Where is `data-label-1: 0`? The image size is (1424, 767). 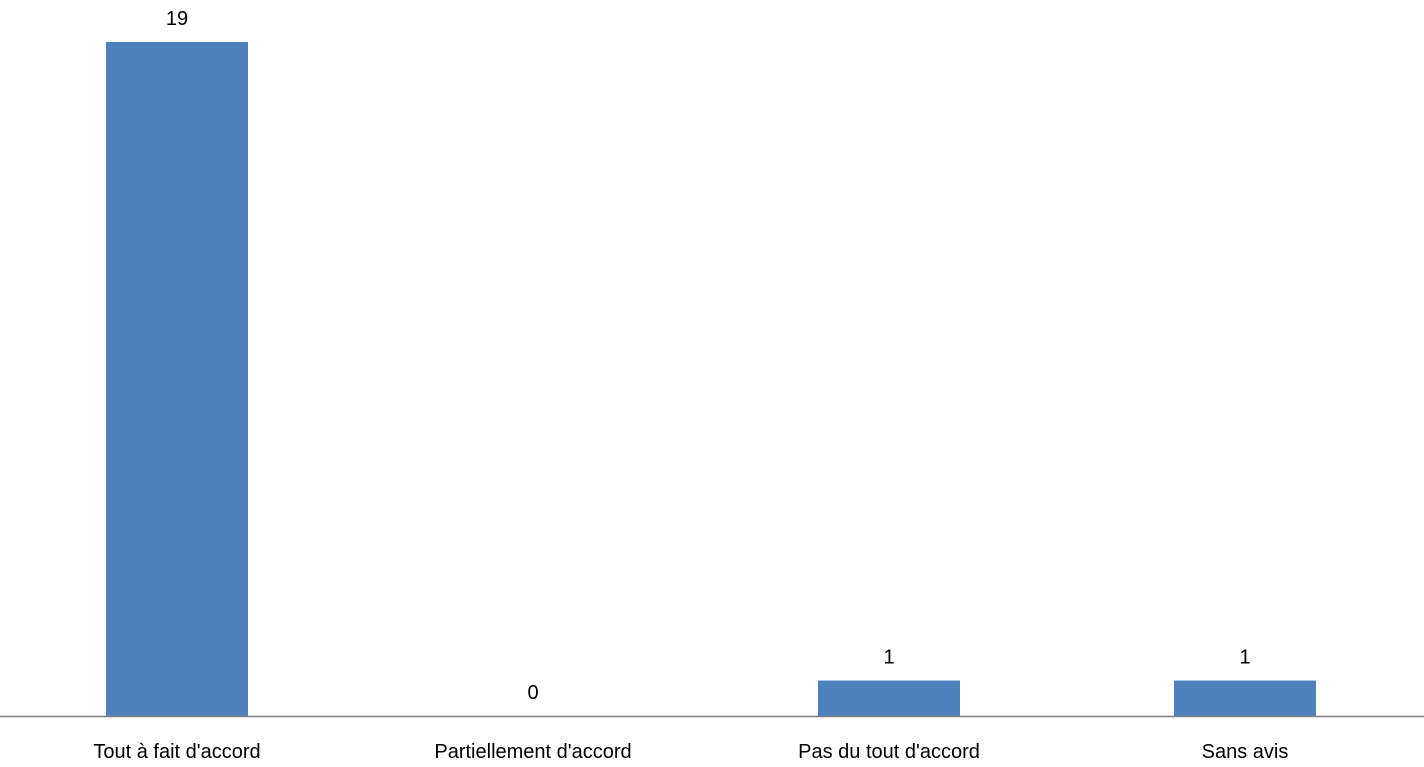 data-label-1: 0 is located at coordinates (532, 693).